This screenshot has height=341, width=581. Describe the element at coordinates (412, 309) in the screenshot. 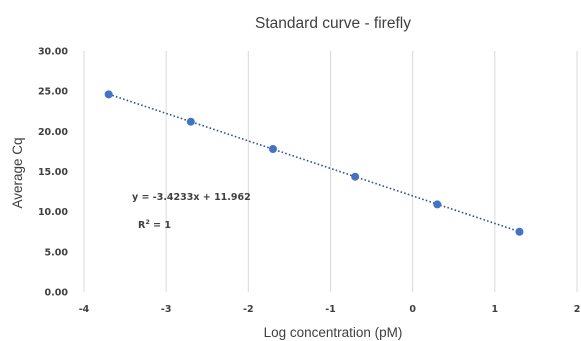

I see `x-tick-label: 0` at that location.